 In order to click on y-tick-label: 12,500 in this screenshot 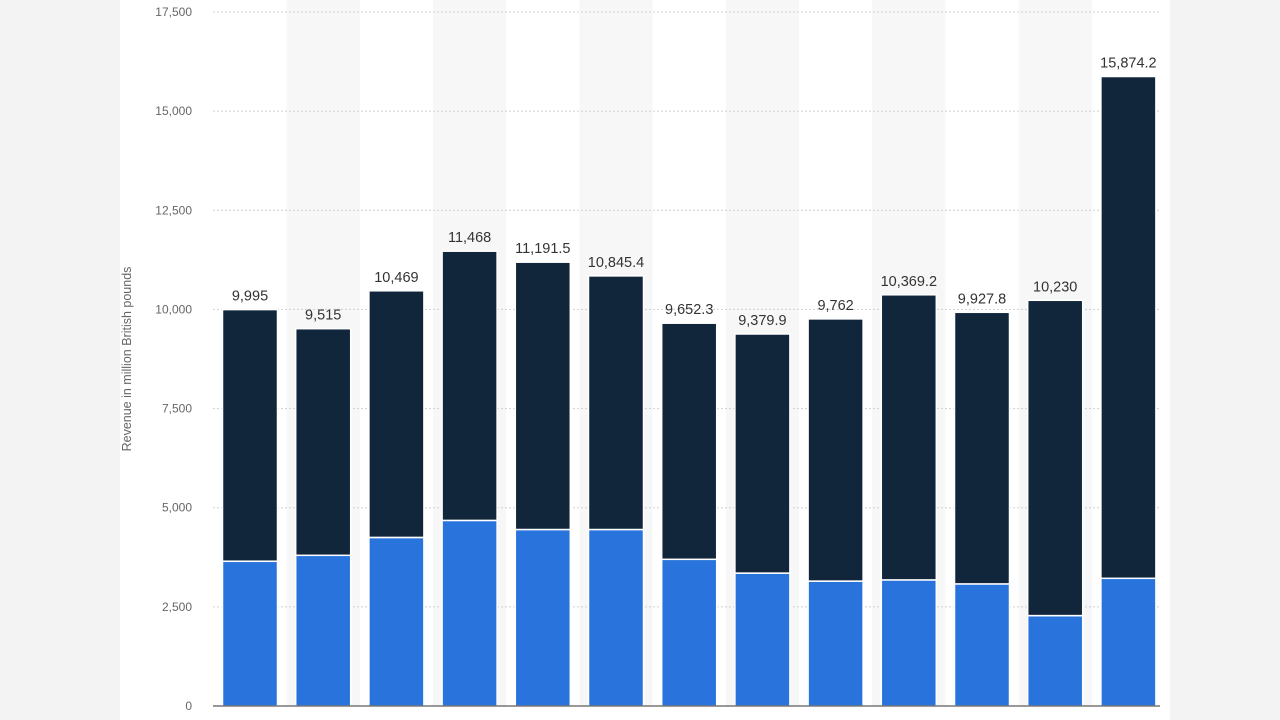, I will do `click(173, 210)`.